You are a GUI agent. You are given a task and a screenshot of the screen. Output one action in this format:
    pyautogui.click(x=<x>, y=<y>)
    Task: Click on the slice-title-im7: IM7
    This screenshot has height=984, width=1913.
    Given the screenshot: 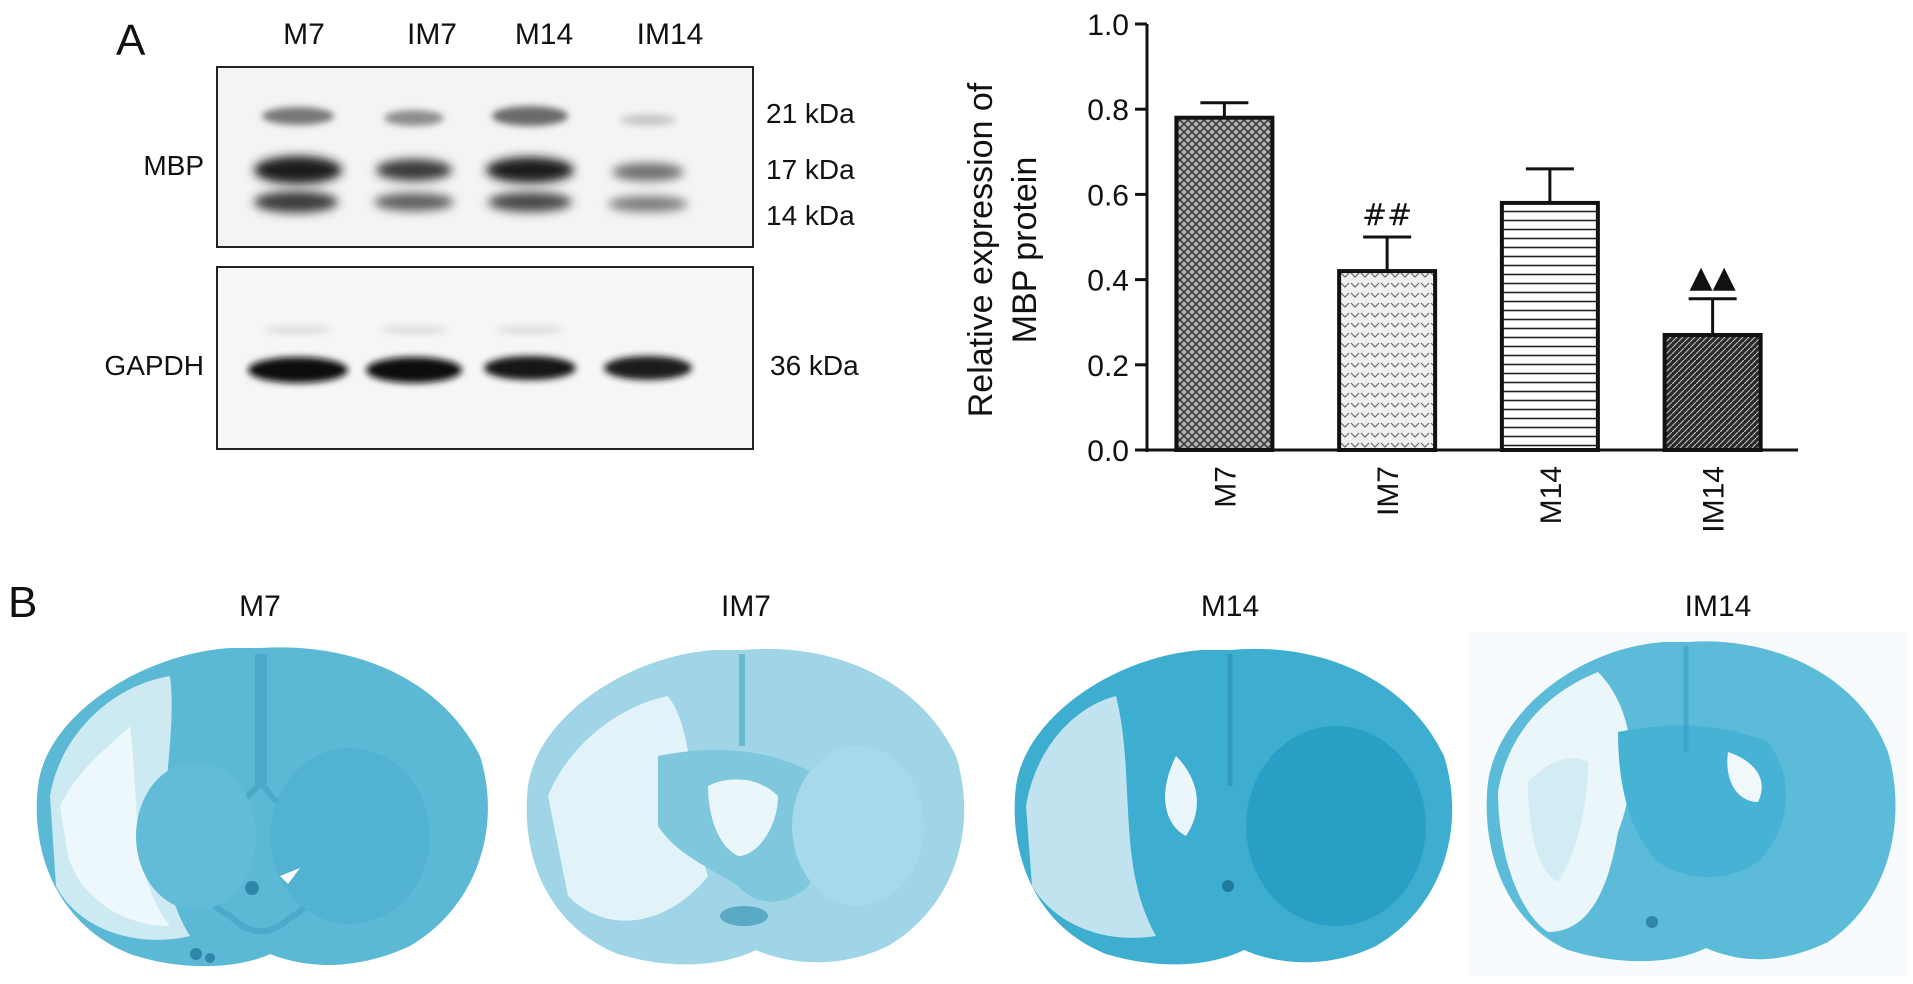 What is the action you would take?
    pyautogui.click(x=745, y=606)
    